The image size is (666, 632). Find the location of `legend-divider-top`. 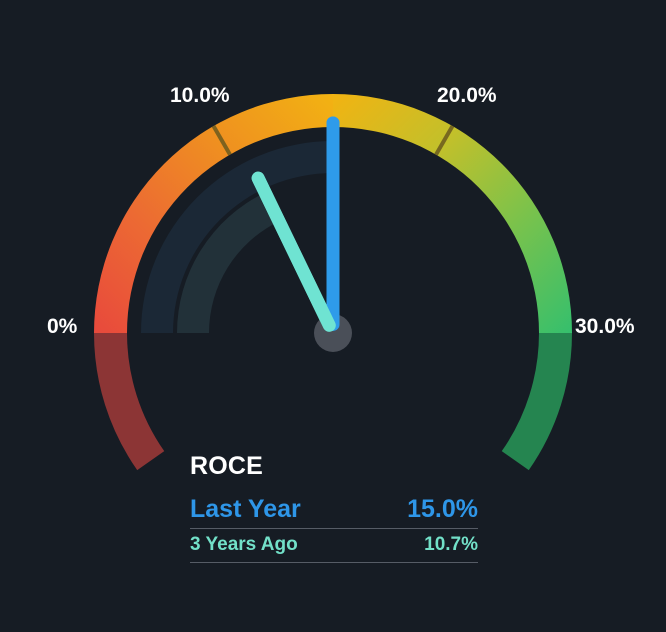

legend-divider-top is located at coordinates (334, 528).